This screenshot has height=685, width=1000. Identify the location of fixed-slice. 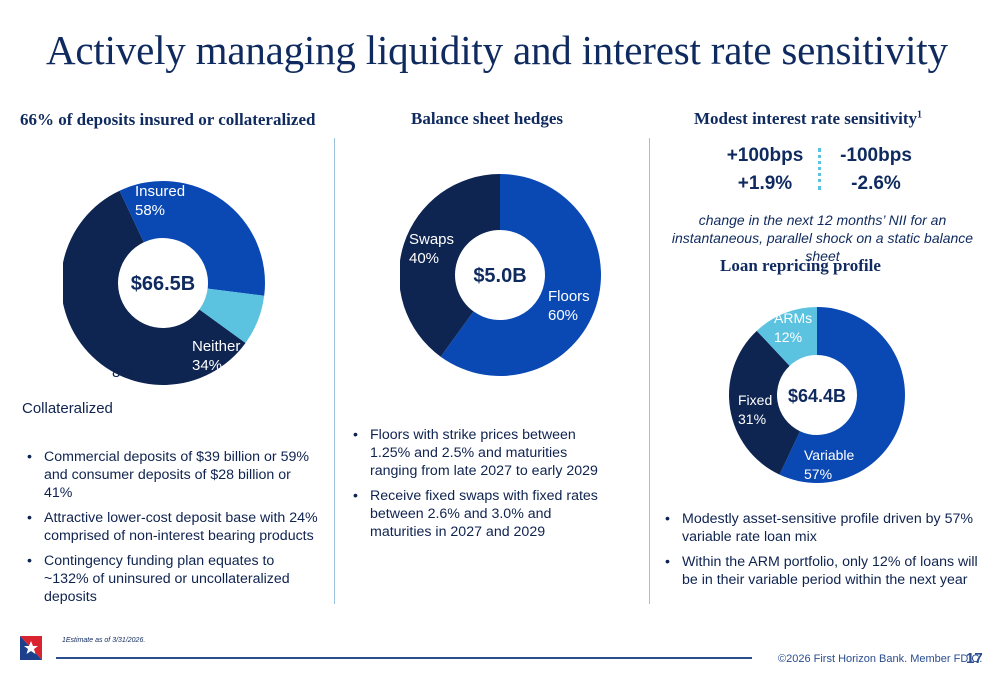
(764, 402).